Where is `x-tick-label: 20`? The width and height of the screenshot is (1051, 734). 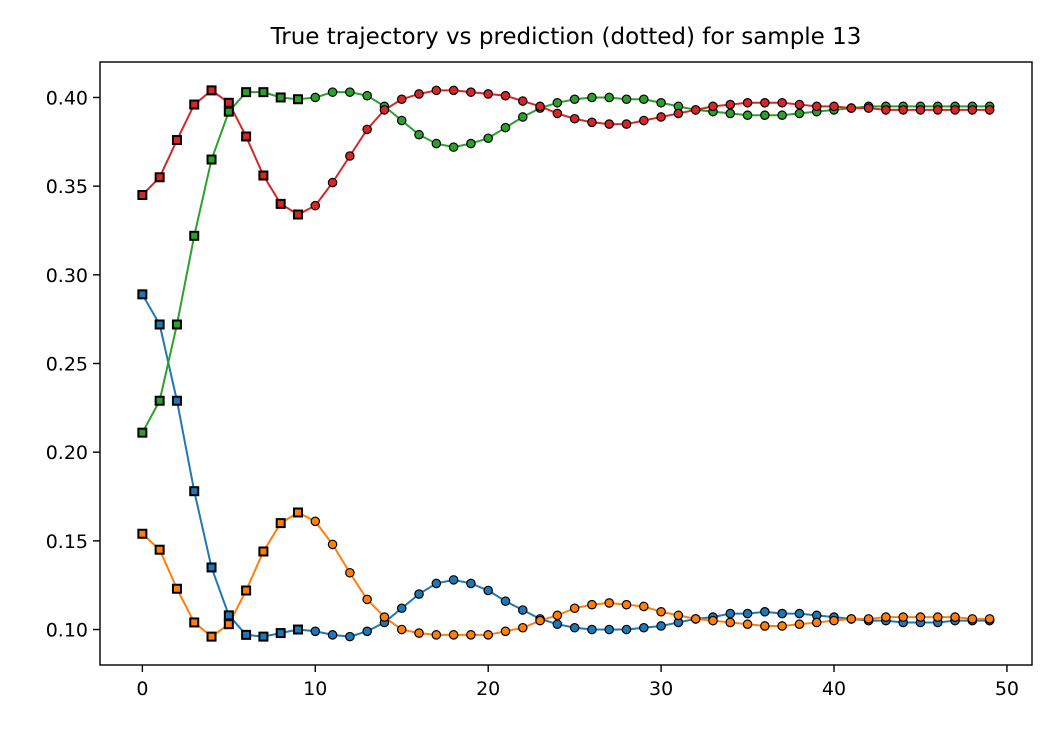
x-tick-label: 20 is located at coordinates (488, 689).